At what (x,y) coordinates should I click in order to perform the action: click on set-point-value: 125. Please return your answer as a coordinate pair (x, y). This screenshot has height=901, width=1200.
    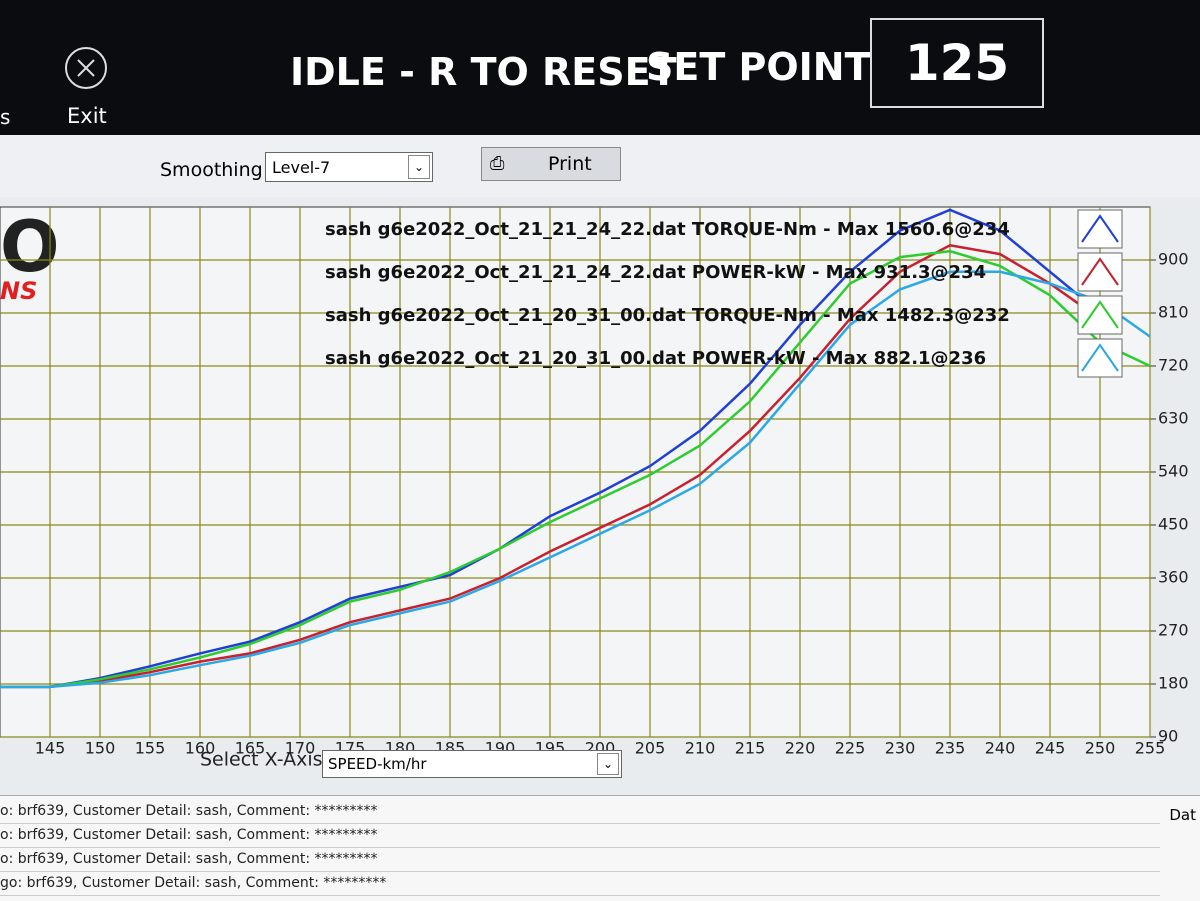
    Looking at the image, I should click on (957, 63).